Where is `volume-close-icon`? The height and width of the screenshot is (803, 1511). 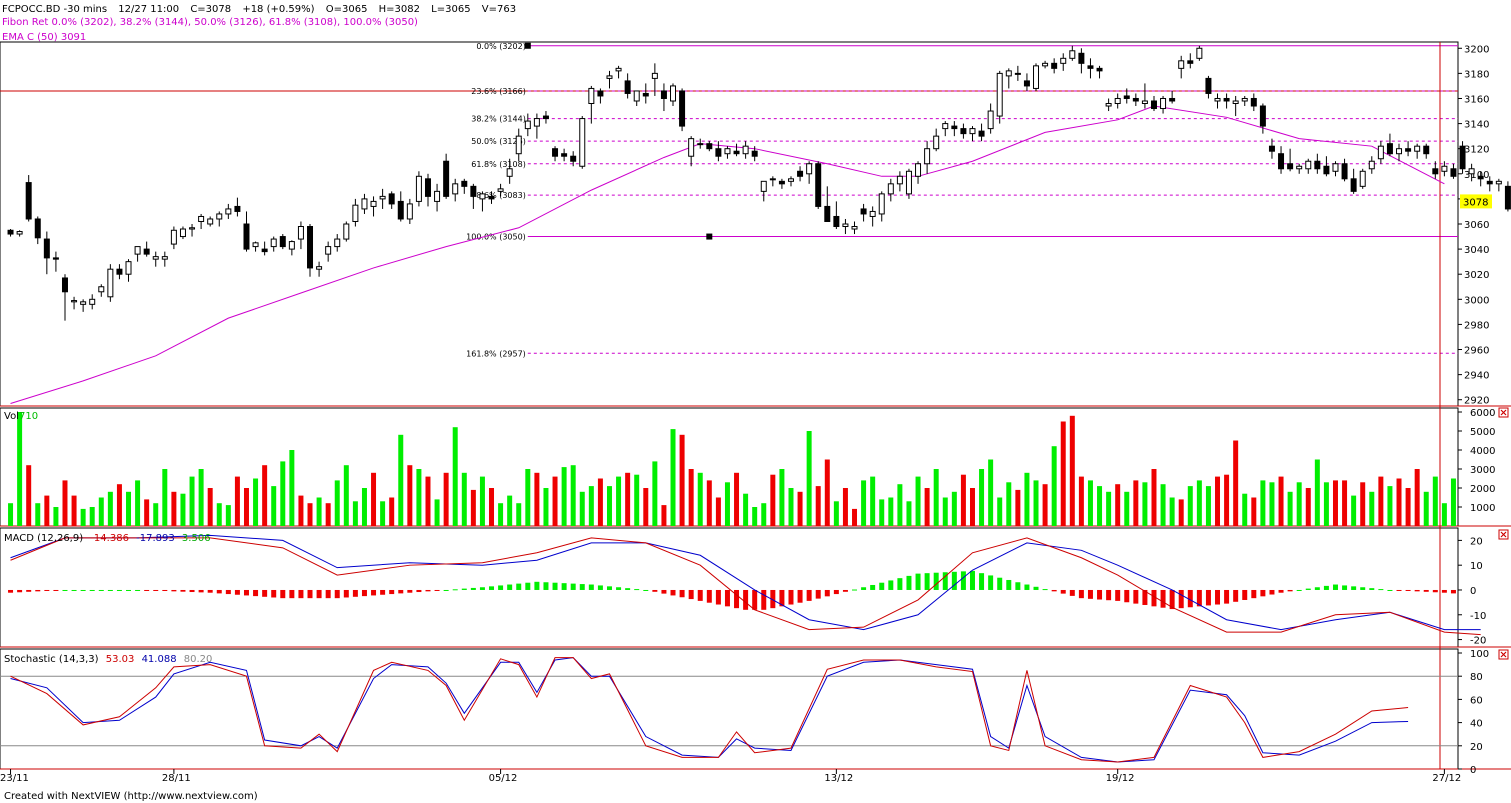 volume-close-icon is located at coordinates (1503, 412).